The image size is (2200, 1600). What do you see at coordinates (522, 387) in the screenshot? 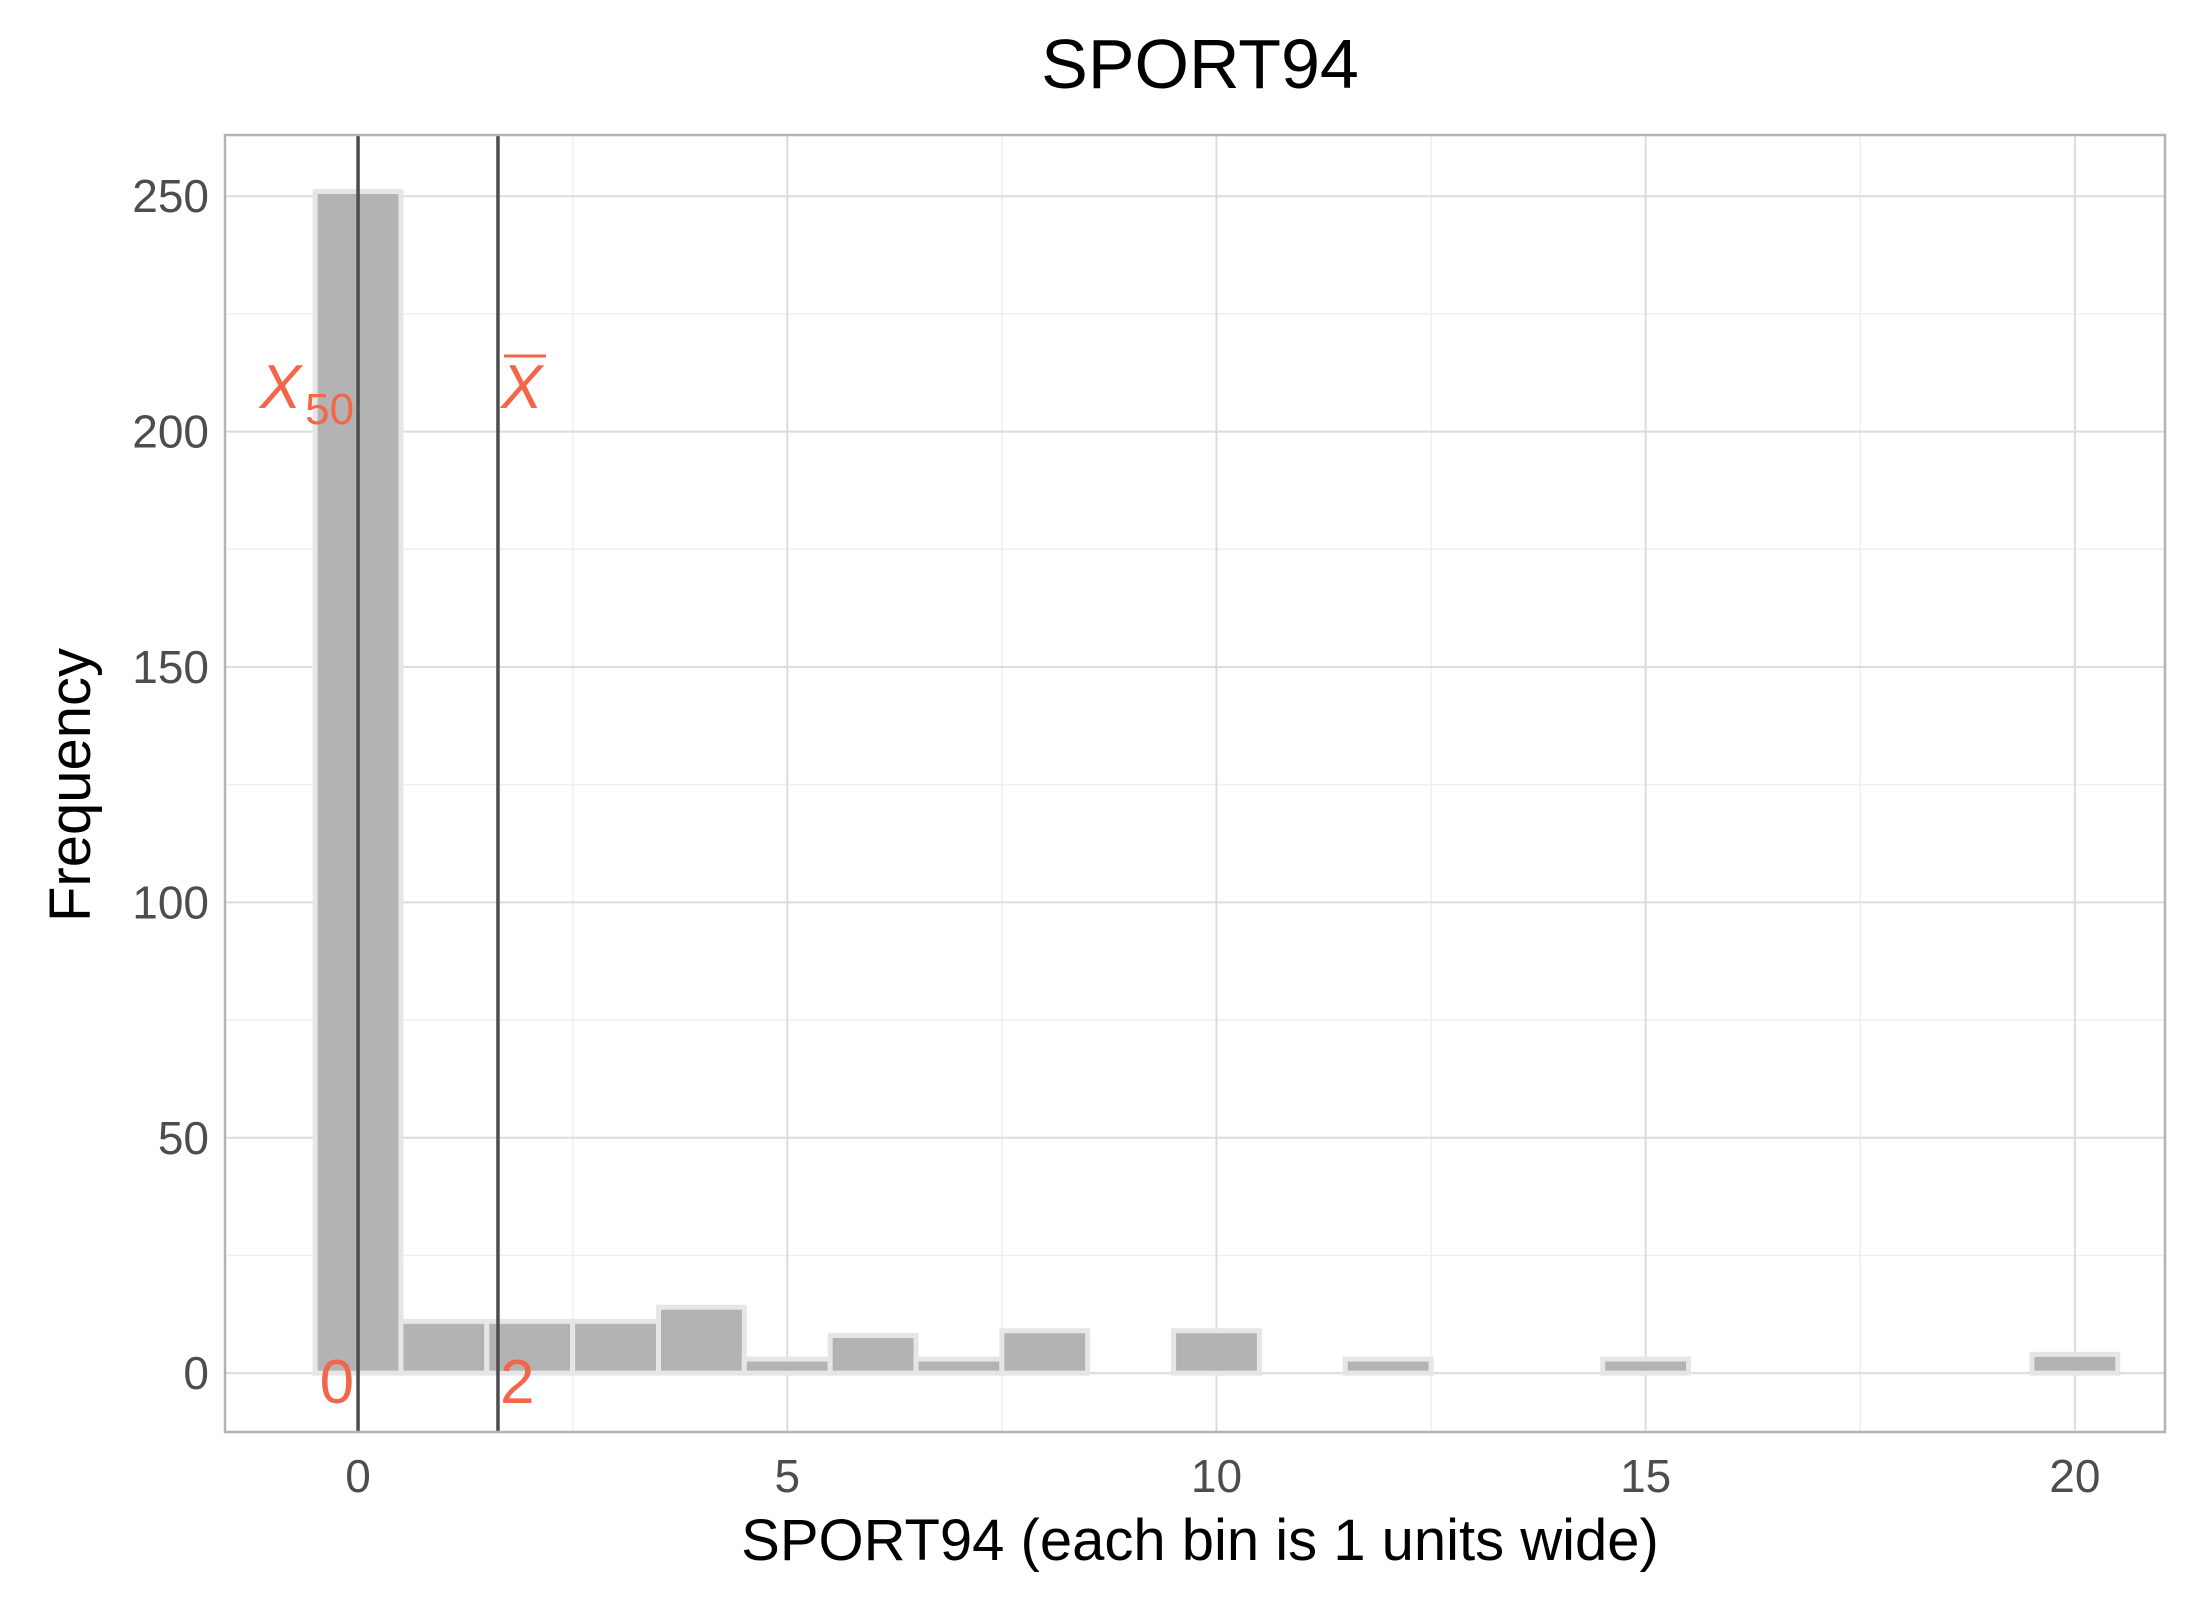
I see `mean-symbol-label: X` at bounding box center [522, 387].